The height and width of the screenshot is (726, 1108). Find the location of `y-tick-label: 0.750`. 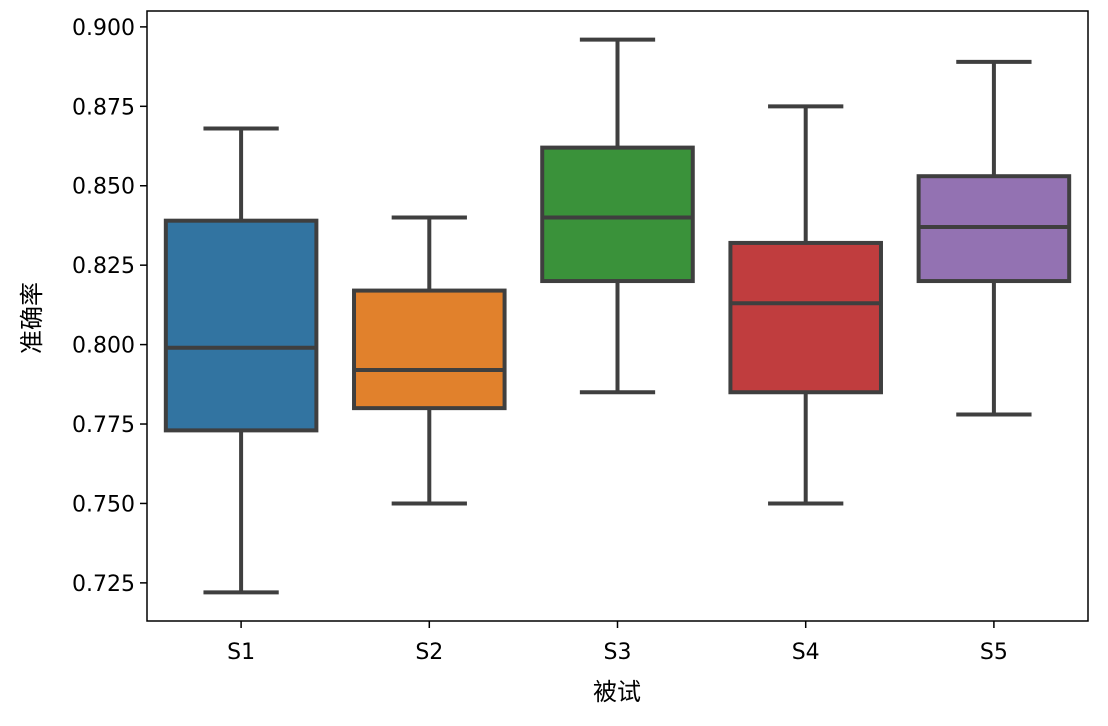

y-tick-label: 0.750 is located at coordinates (103, 504).